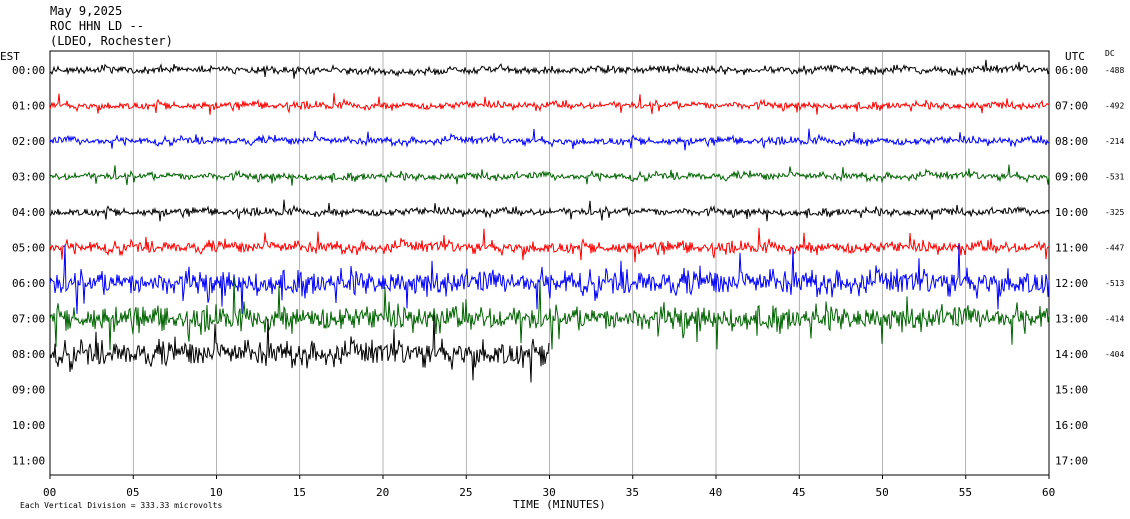  What do you see at coordinates (465, 492) in the screenshot?
I see `x-tick-label: 25` at bounding box center [465, 492].